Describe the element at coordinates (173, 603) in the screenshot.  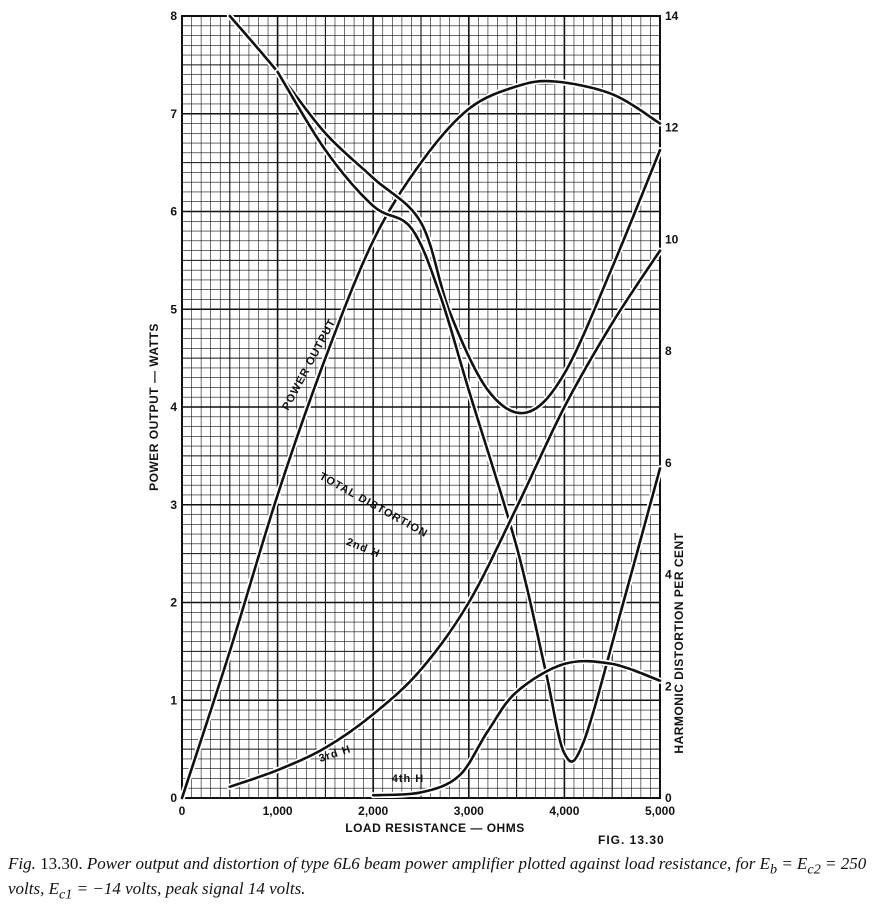
I see `y-tick-label-left: 2` at that location.